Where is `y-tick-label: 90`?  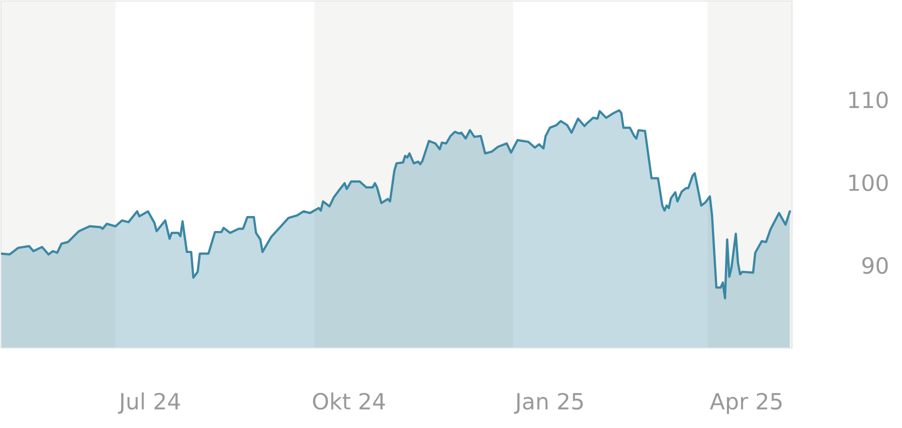
y-tick-label: 90 is located at coordinates (875, 265).